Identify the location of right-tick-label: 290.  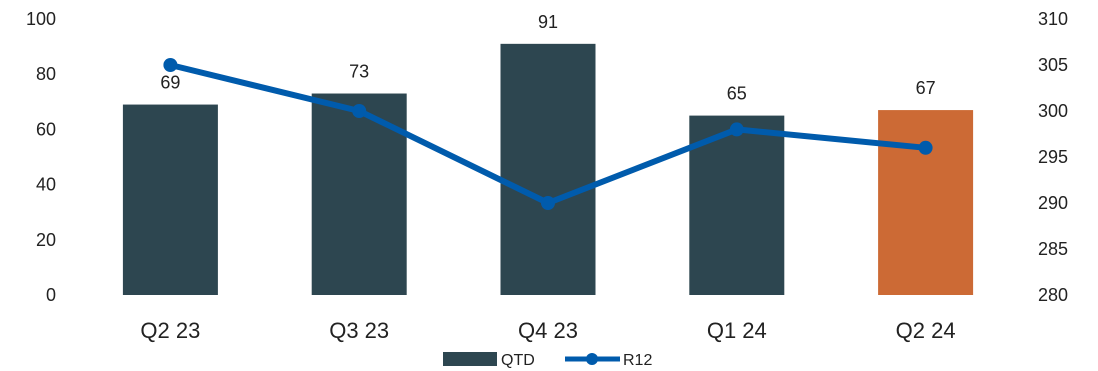
(1053, 203).